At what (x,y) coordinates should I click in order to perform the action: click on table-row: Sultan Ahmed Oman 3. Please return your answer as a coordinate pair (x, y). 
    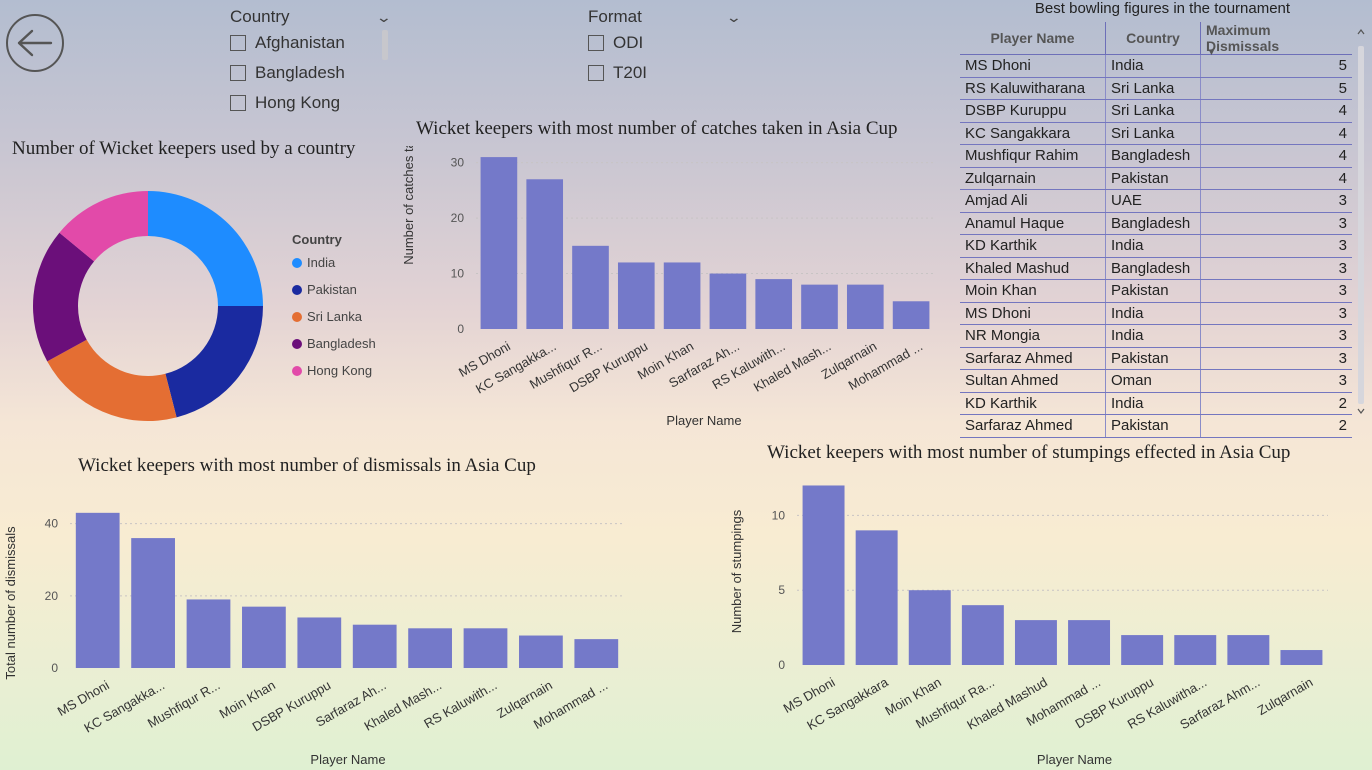
    Looking at the image, I should click on (1156, 381).